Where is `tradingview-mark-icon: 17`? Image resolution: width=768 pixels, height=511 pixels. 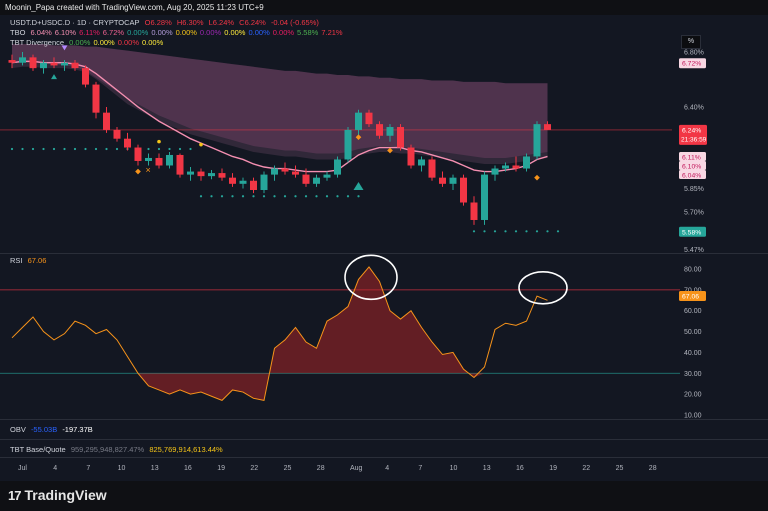 tradingview-mark-icon: 17 is located at coordinates (15, 495).